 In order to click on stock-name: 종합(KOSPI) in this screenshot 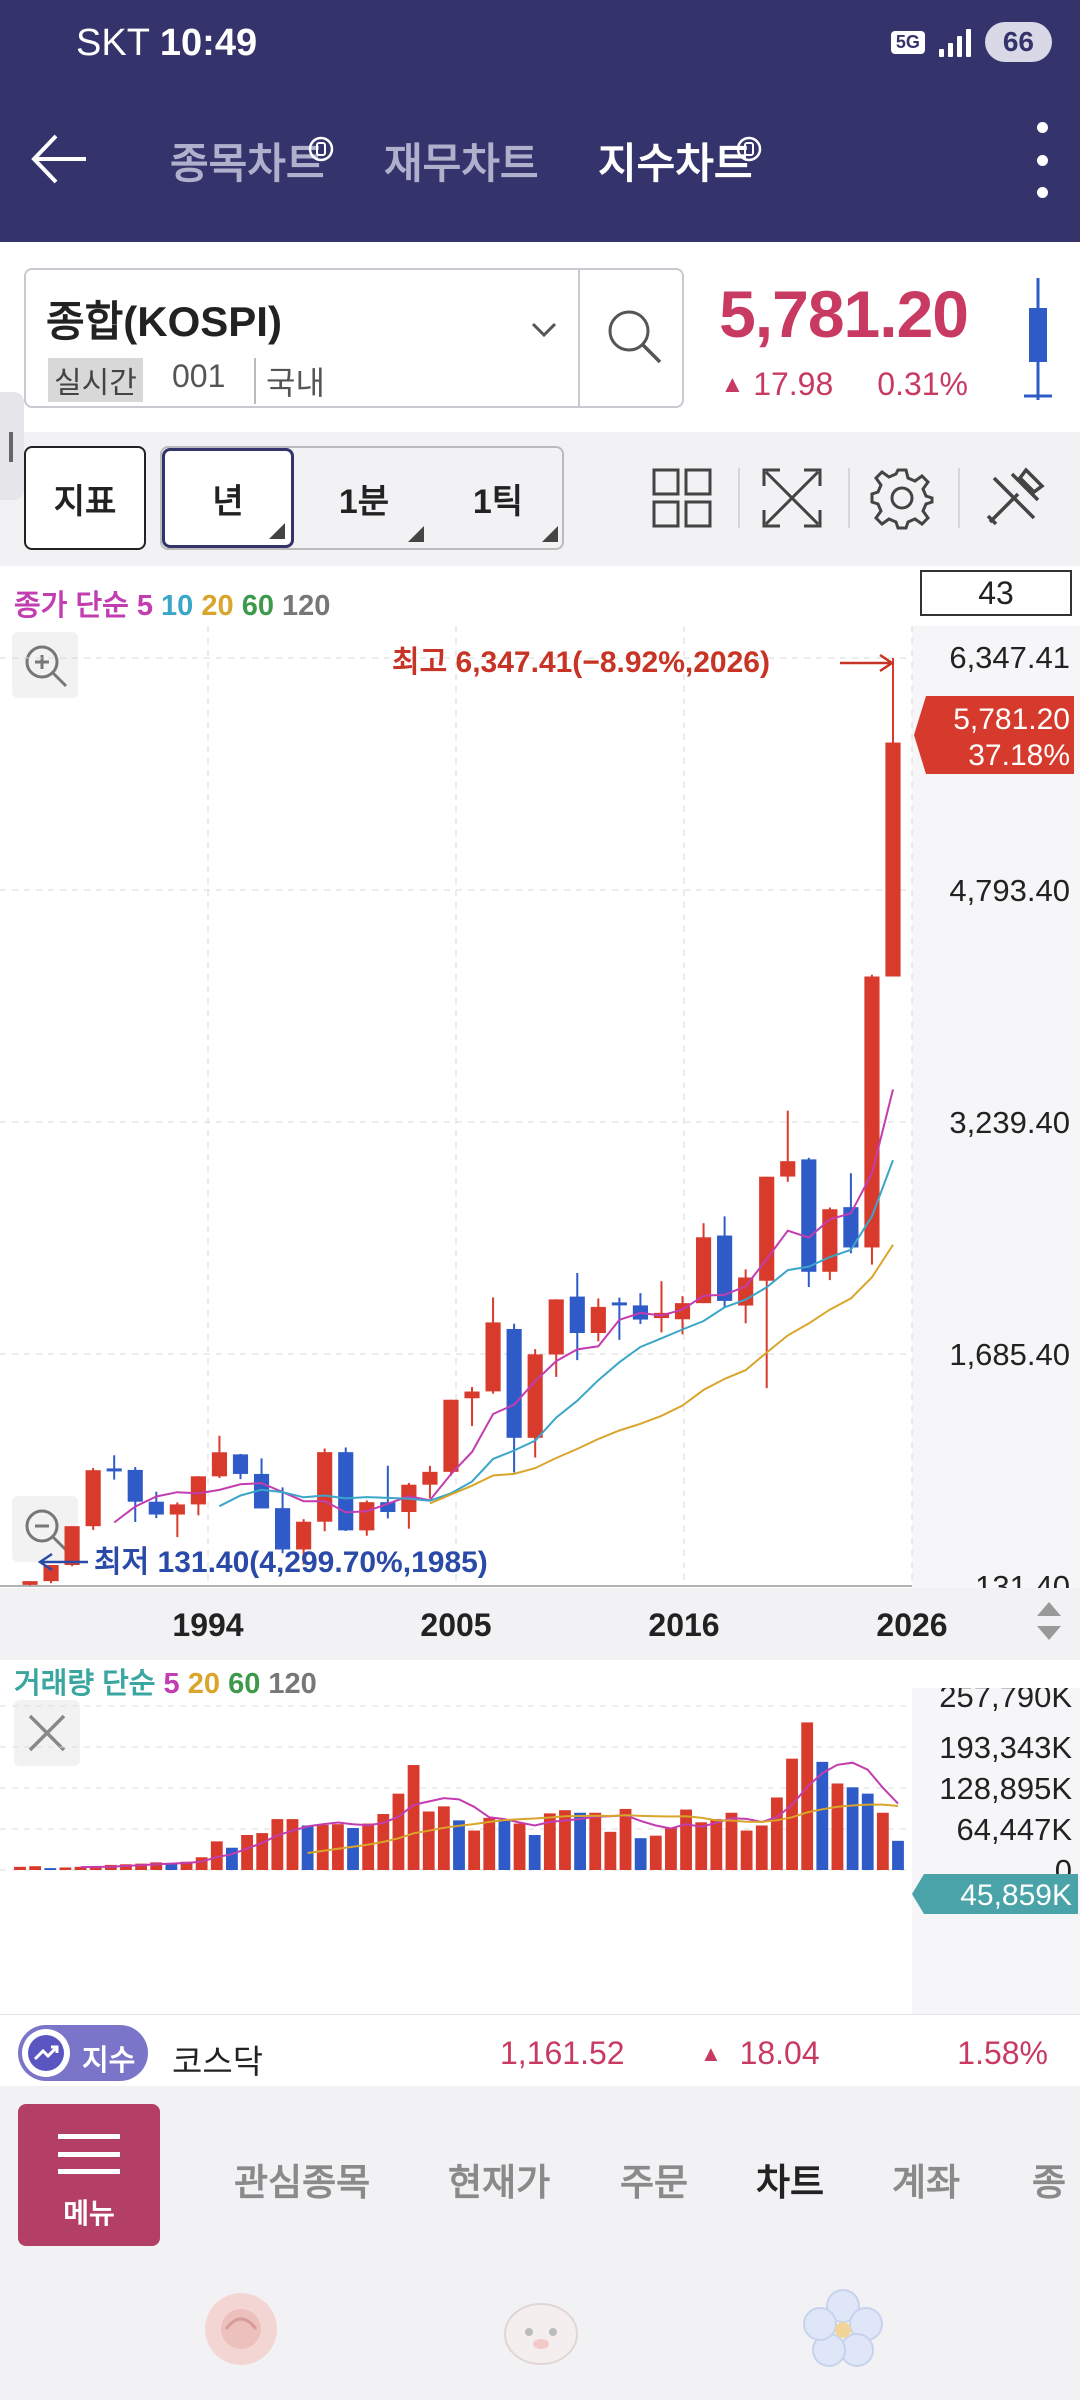, I will do `click(164, 321)`.